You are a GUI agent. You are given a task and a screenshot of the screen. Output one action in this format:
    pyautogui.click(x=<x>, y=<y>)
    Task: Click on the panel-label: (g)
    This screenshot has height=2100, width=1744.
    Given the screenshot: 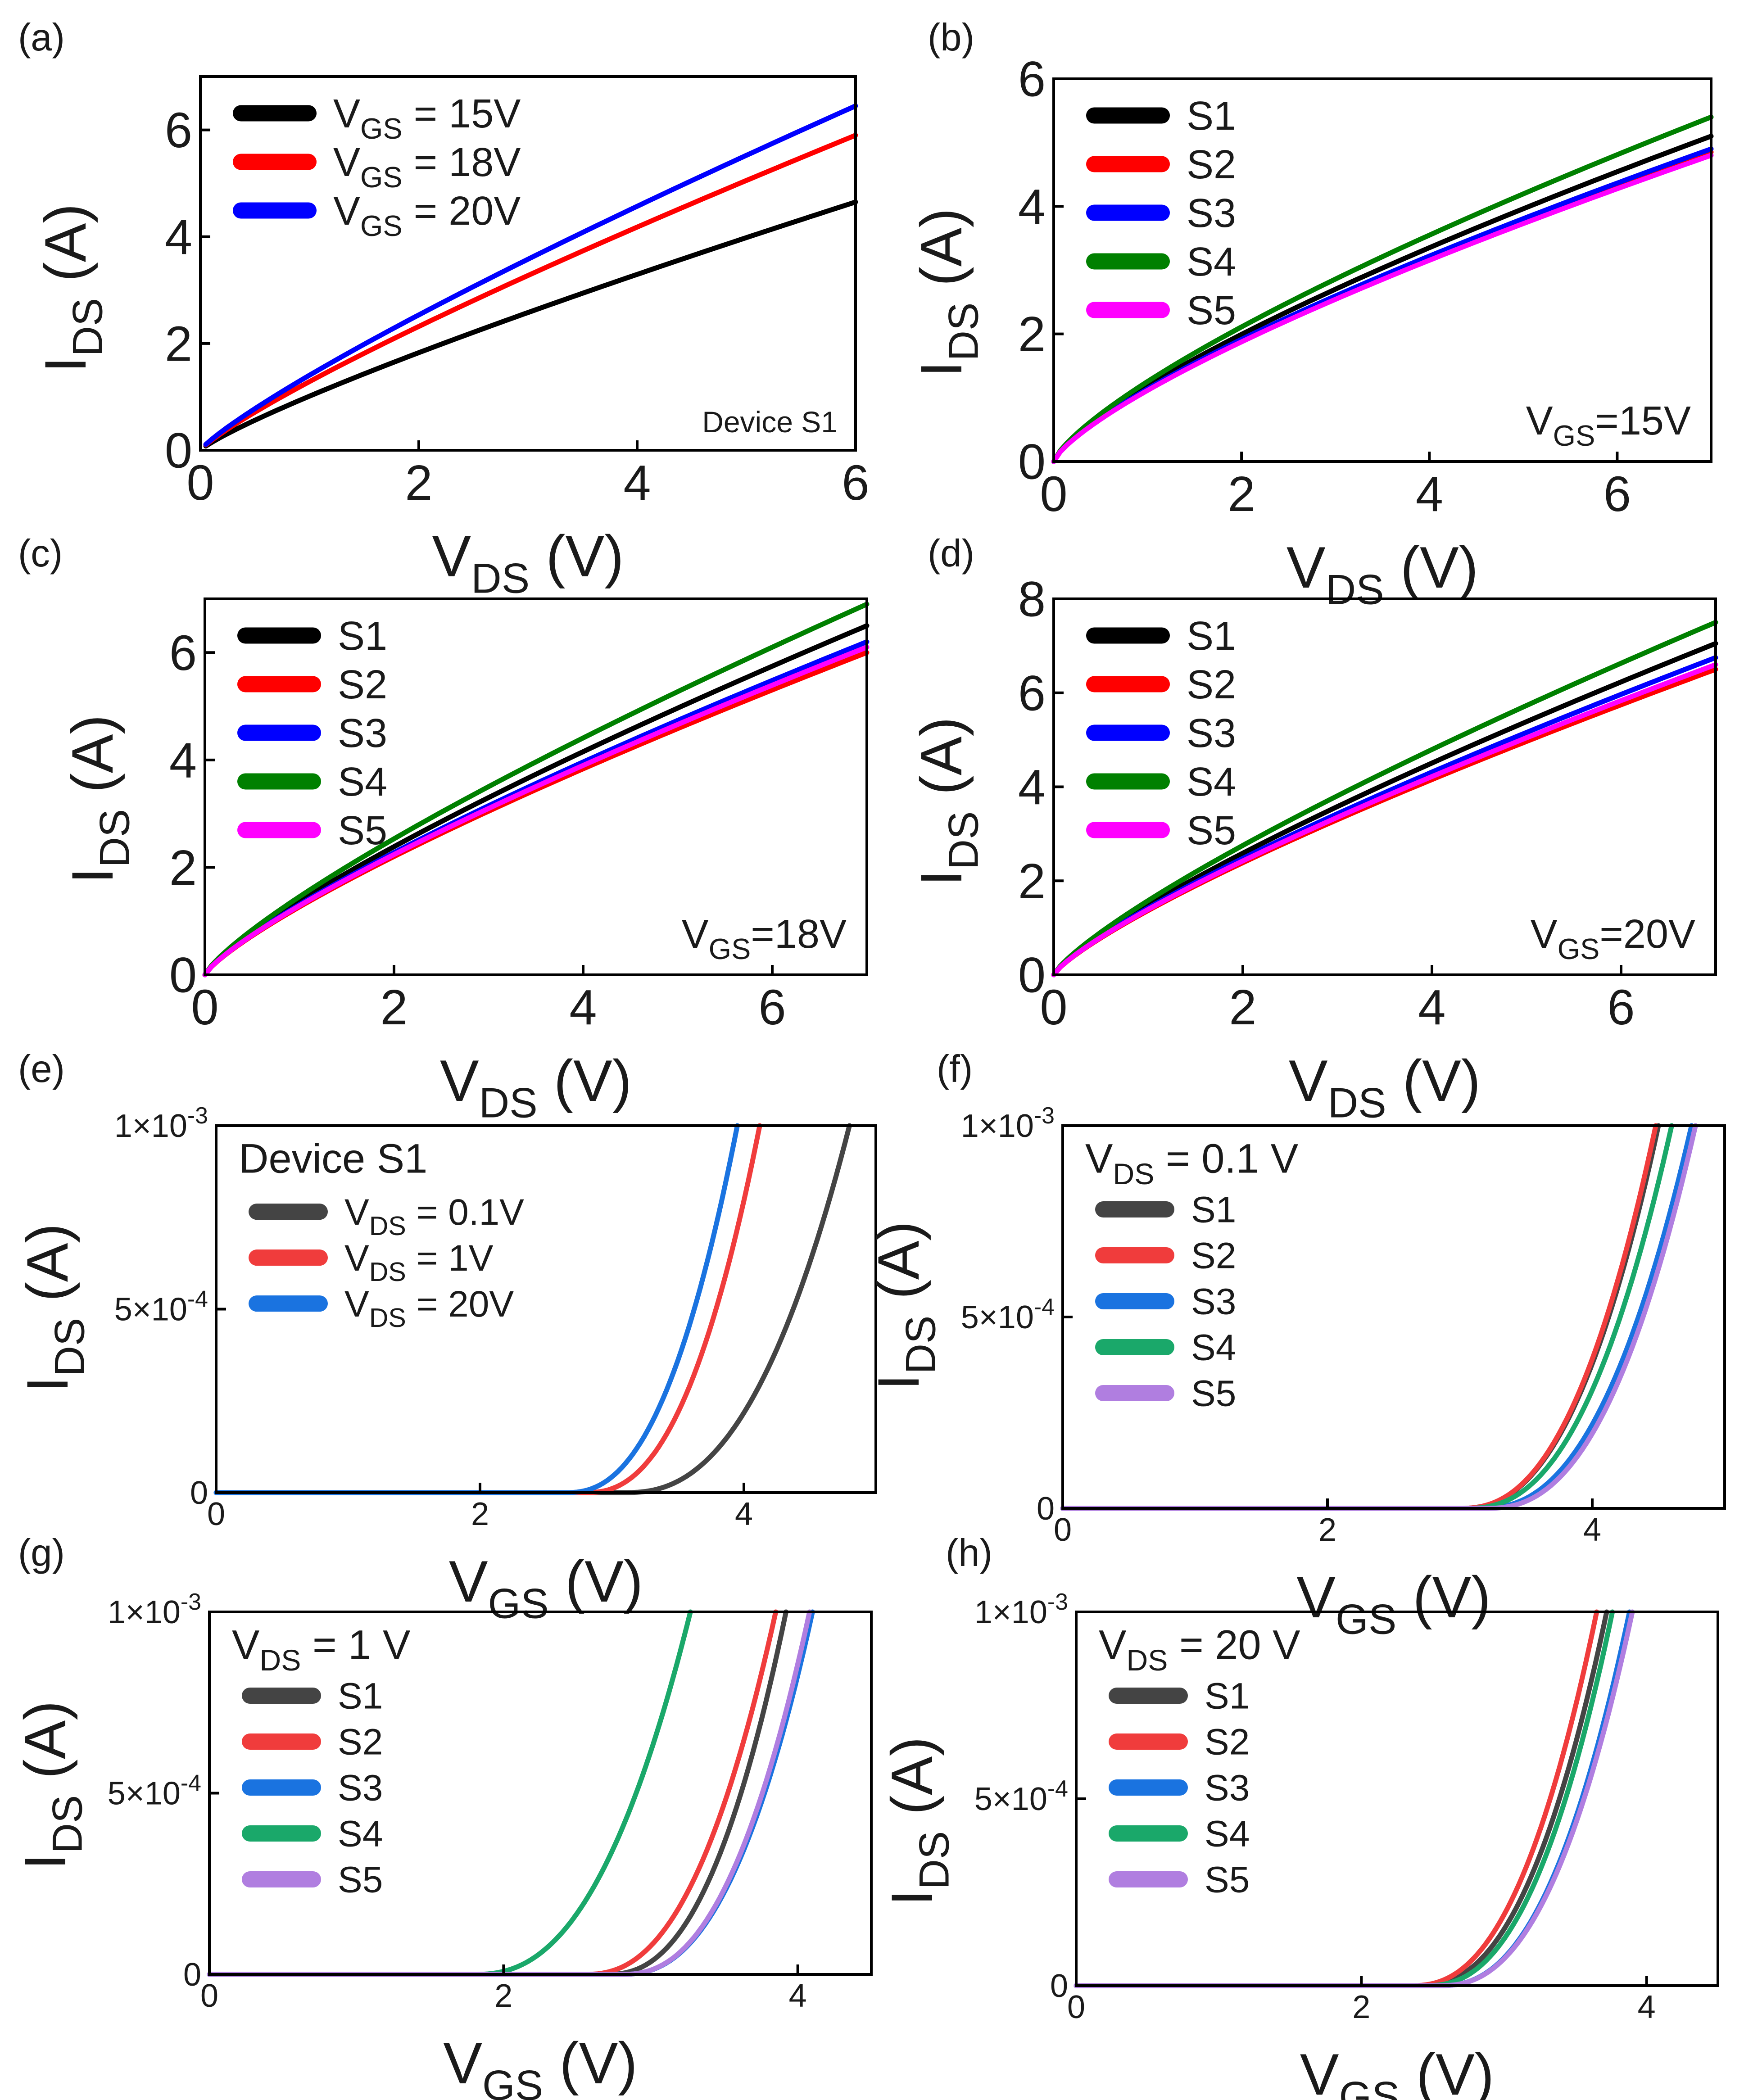 What is the action you would take?
    pyautogui.click(x=42, y=1553)
    